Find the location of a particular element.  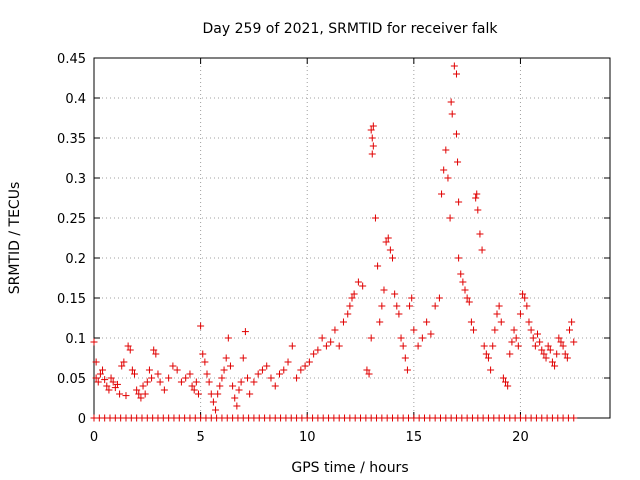

data-point-zero is located at coordinates (574, 418).